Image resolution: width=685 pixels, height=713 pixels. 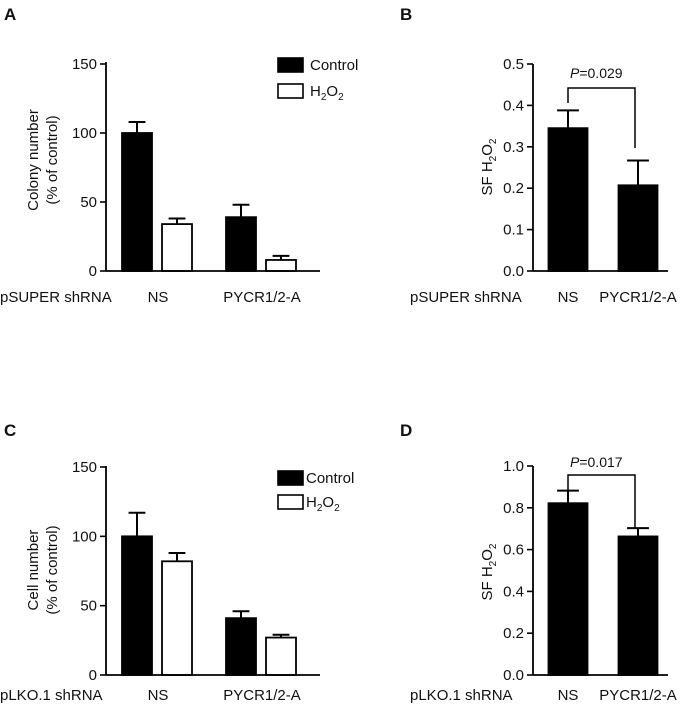 I want to click on panel-letter: A, so click(x=10, y=14).